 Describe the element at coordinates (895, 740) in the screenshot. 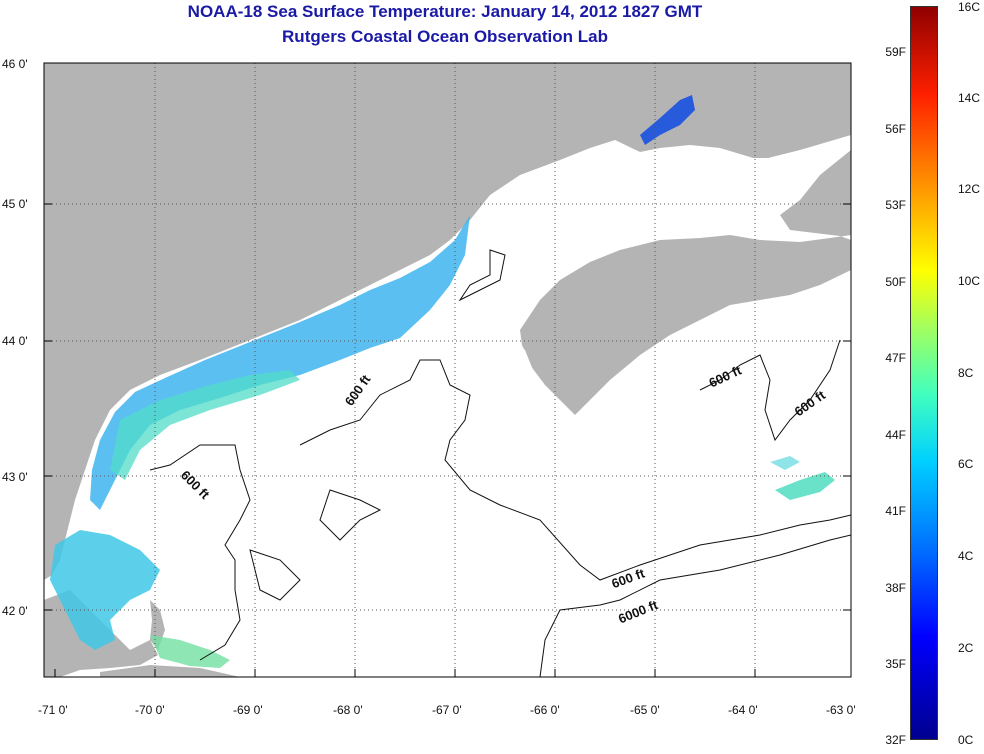

I see `cb-label-32f: 32F` at that location.